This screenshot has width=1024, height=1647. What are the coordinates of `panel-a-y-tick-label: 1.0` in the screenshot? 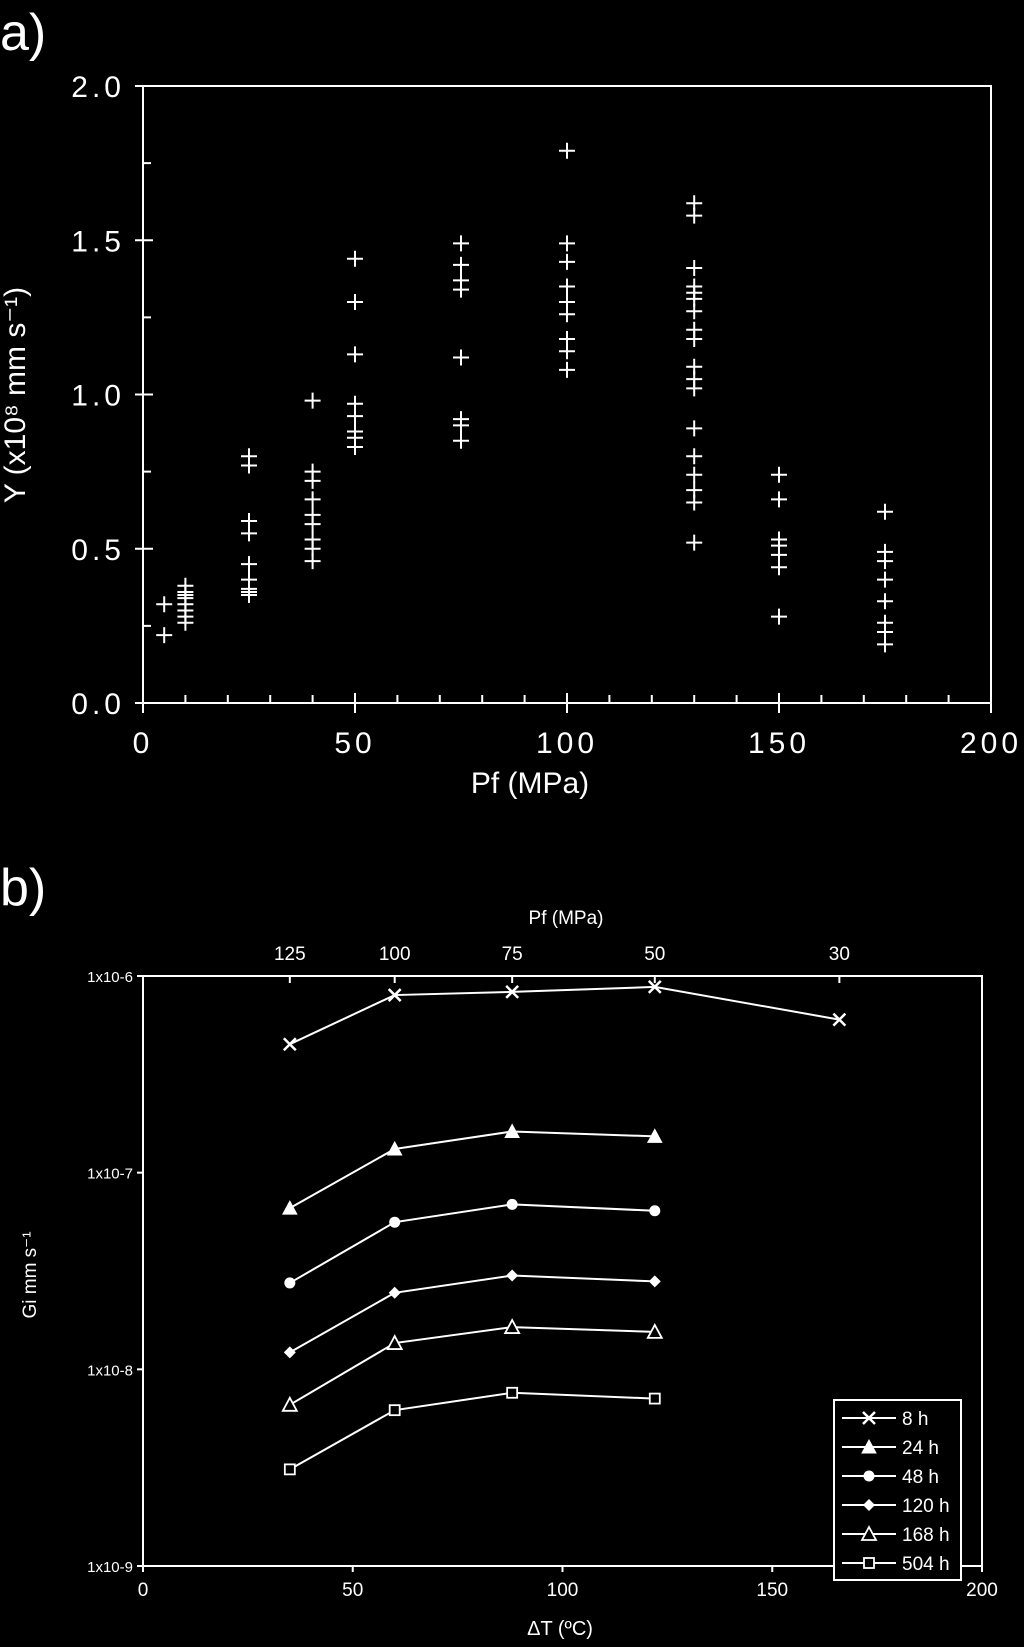 It's located at (98, 396).